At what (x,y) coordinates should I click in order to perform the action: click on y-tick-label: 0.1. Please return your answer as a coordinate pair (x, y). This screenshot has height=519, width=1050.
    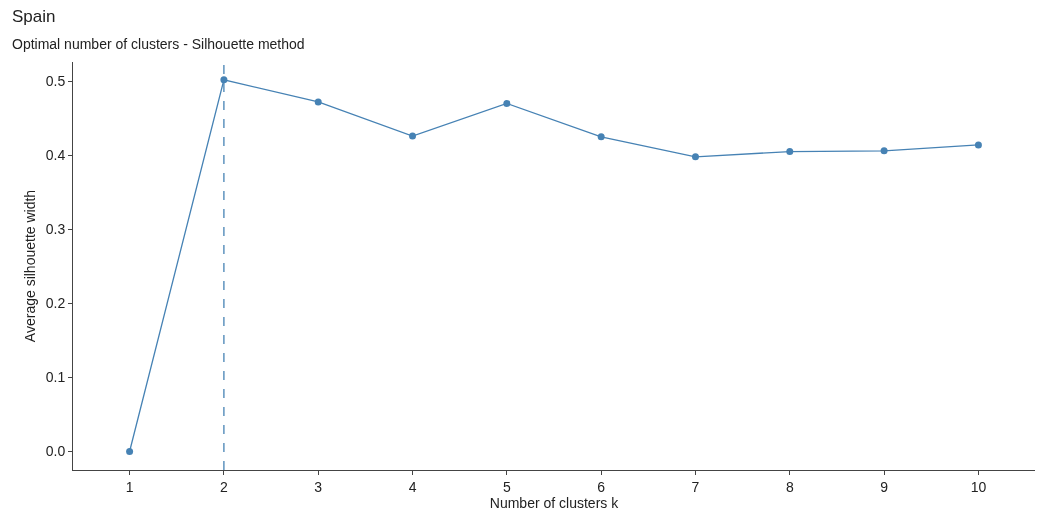
    Looking at the image, I should click on (55, 377).